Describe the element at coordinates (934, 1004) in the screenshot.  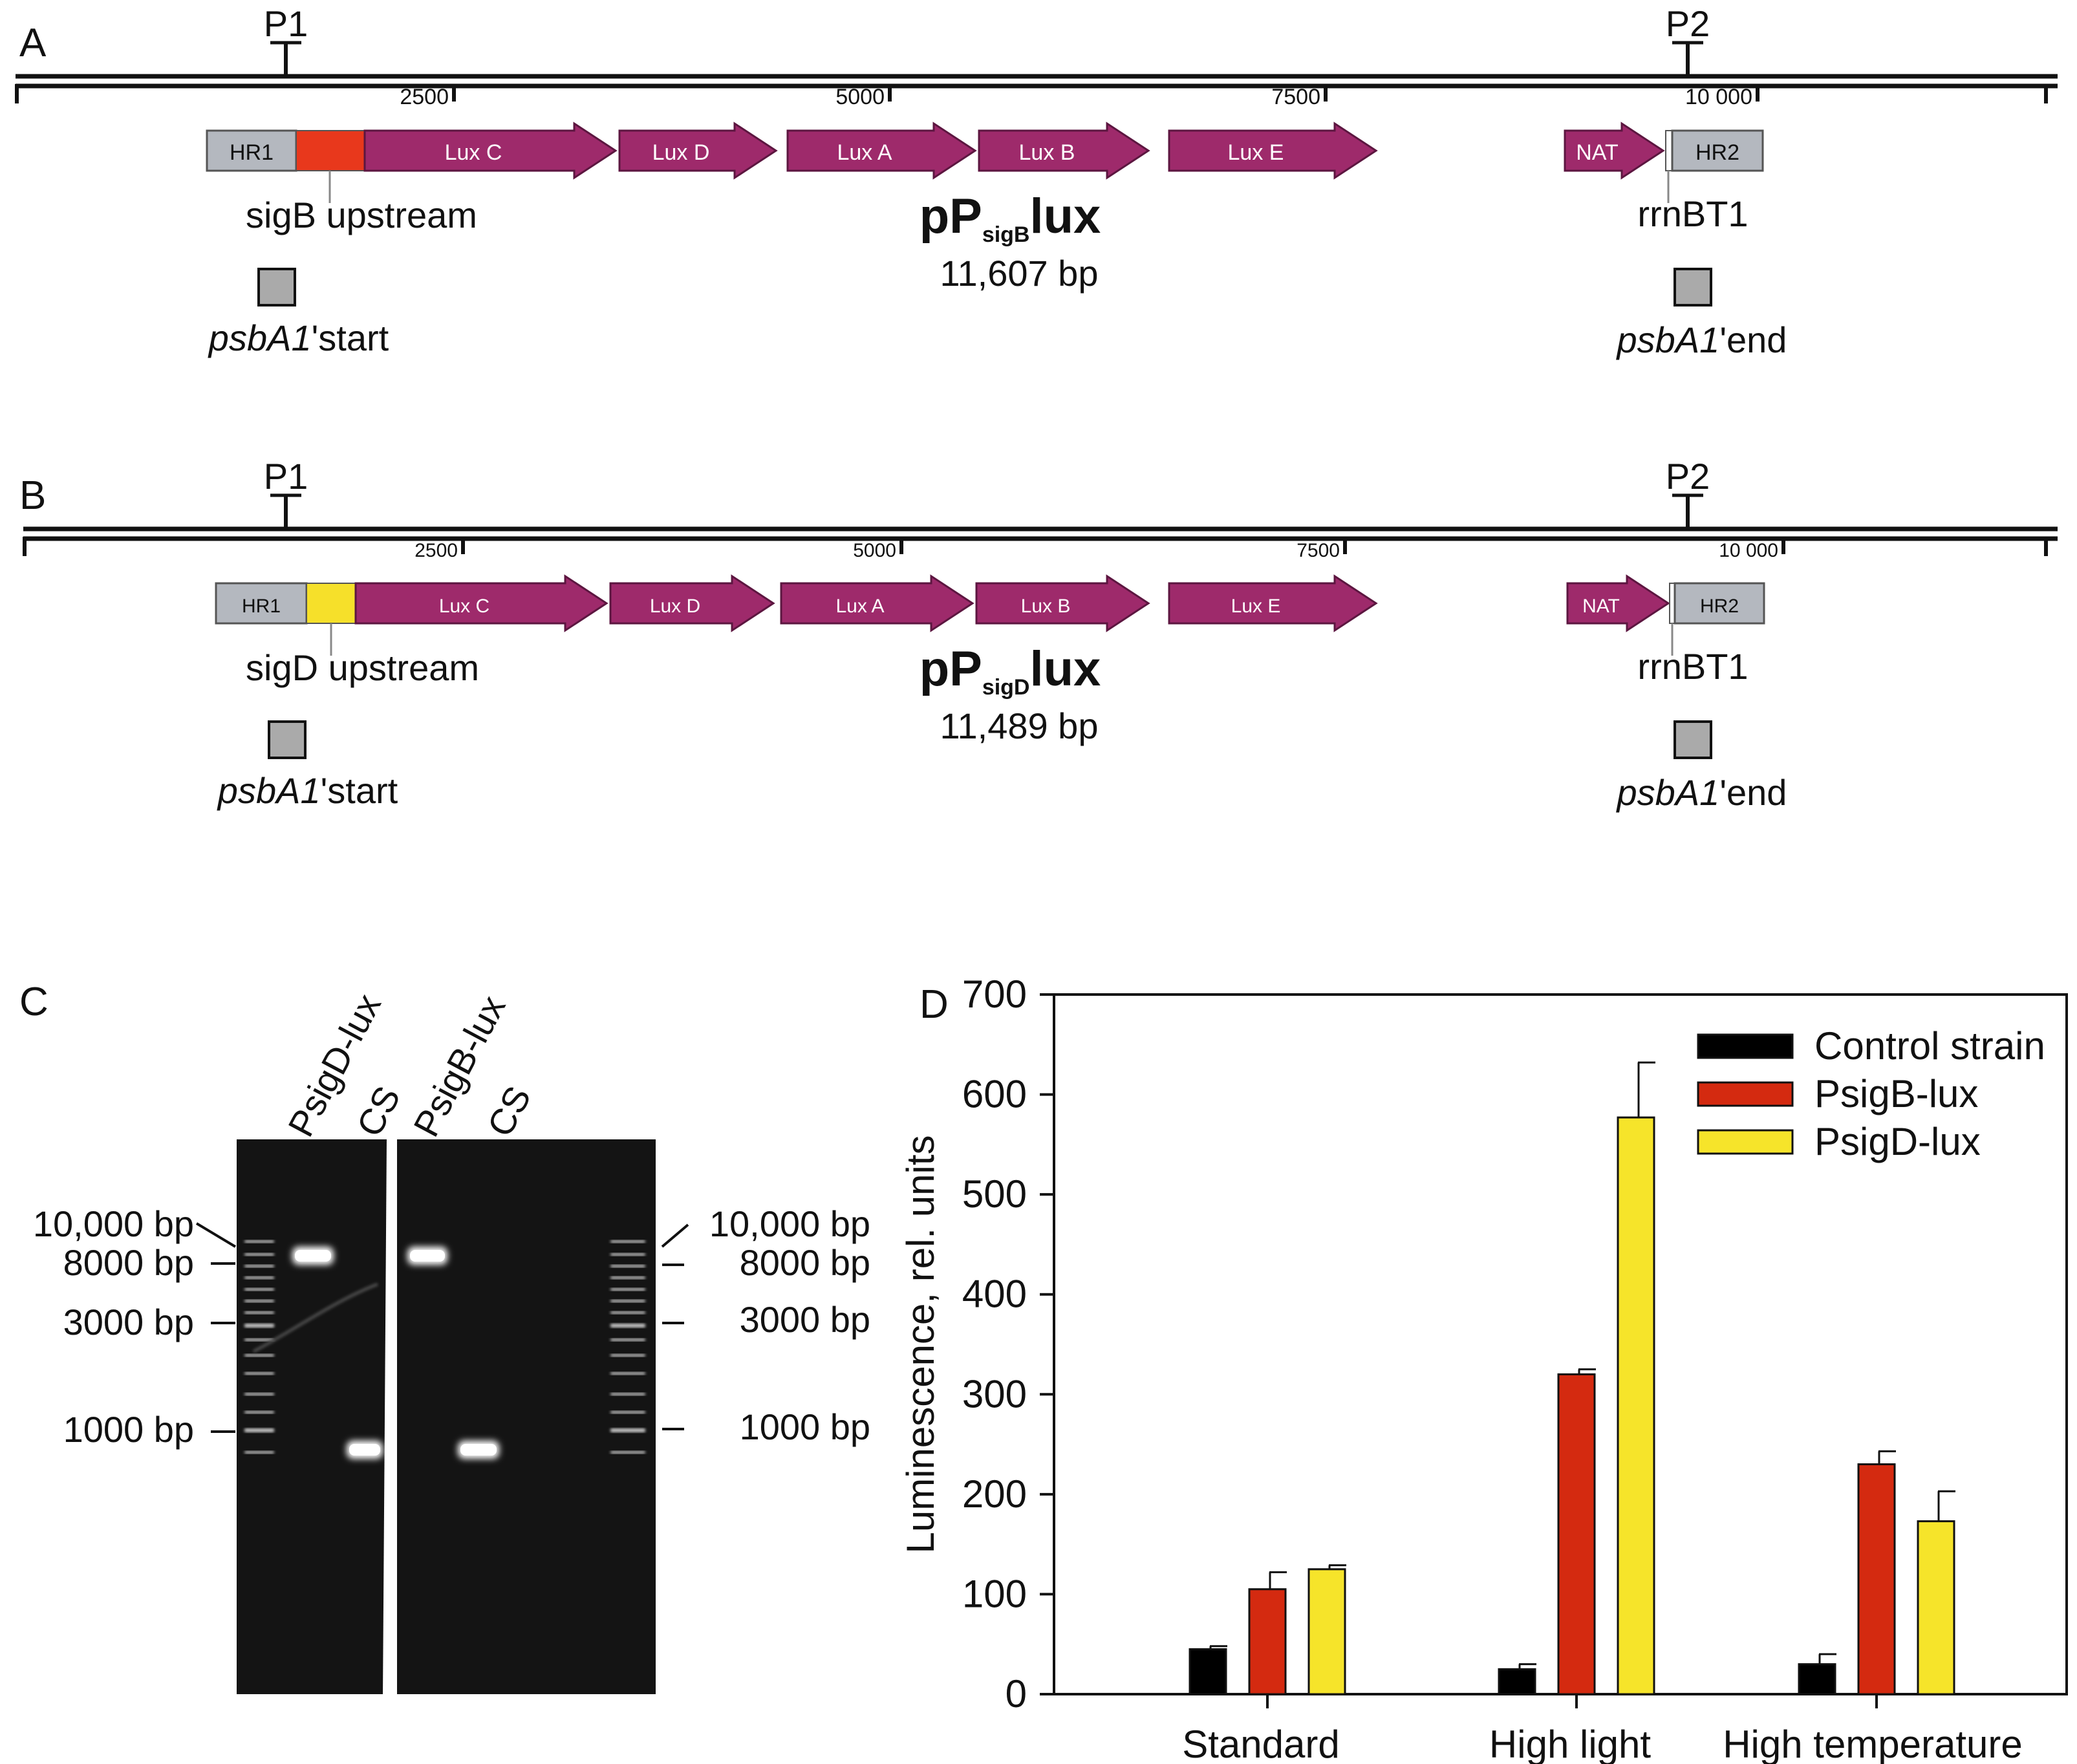
I see `panel-letter: D` at that location.